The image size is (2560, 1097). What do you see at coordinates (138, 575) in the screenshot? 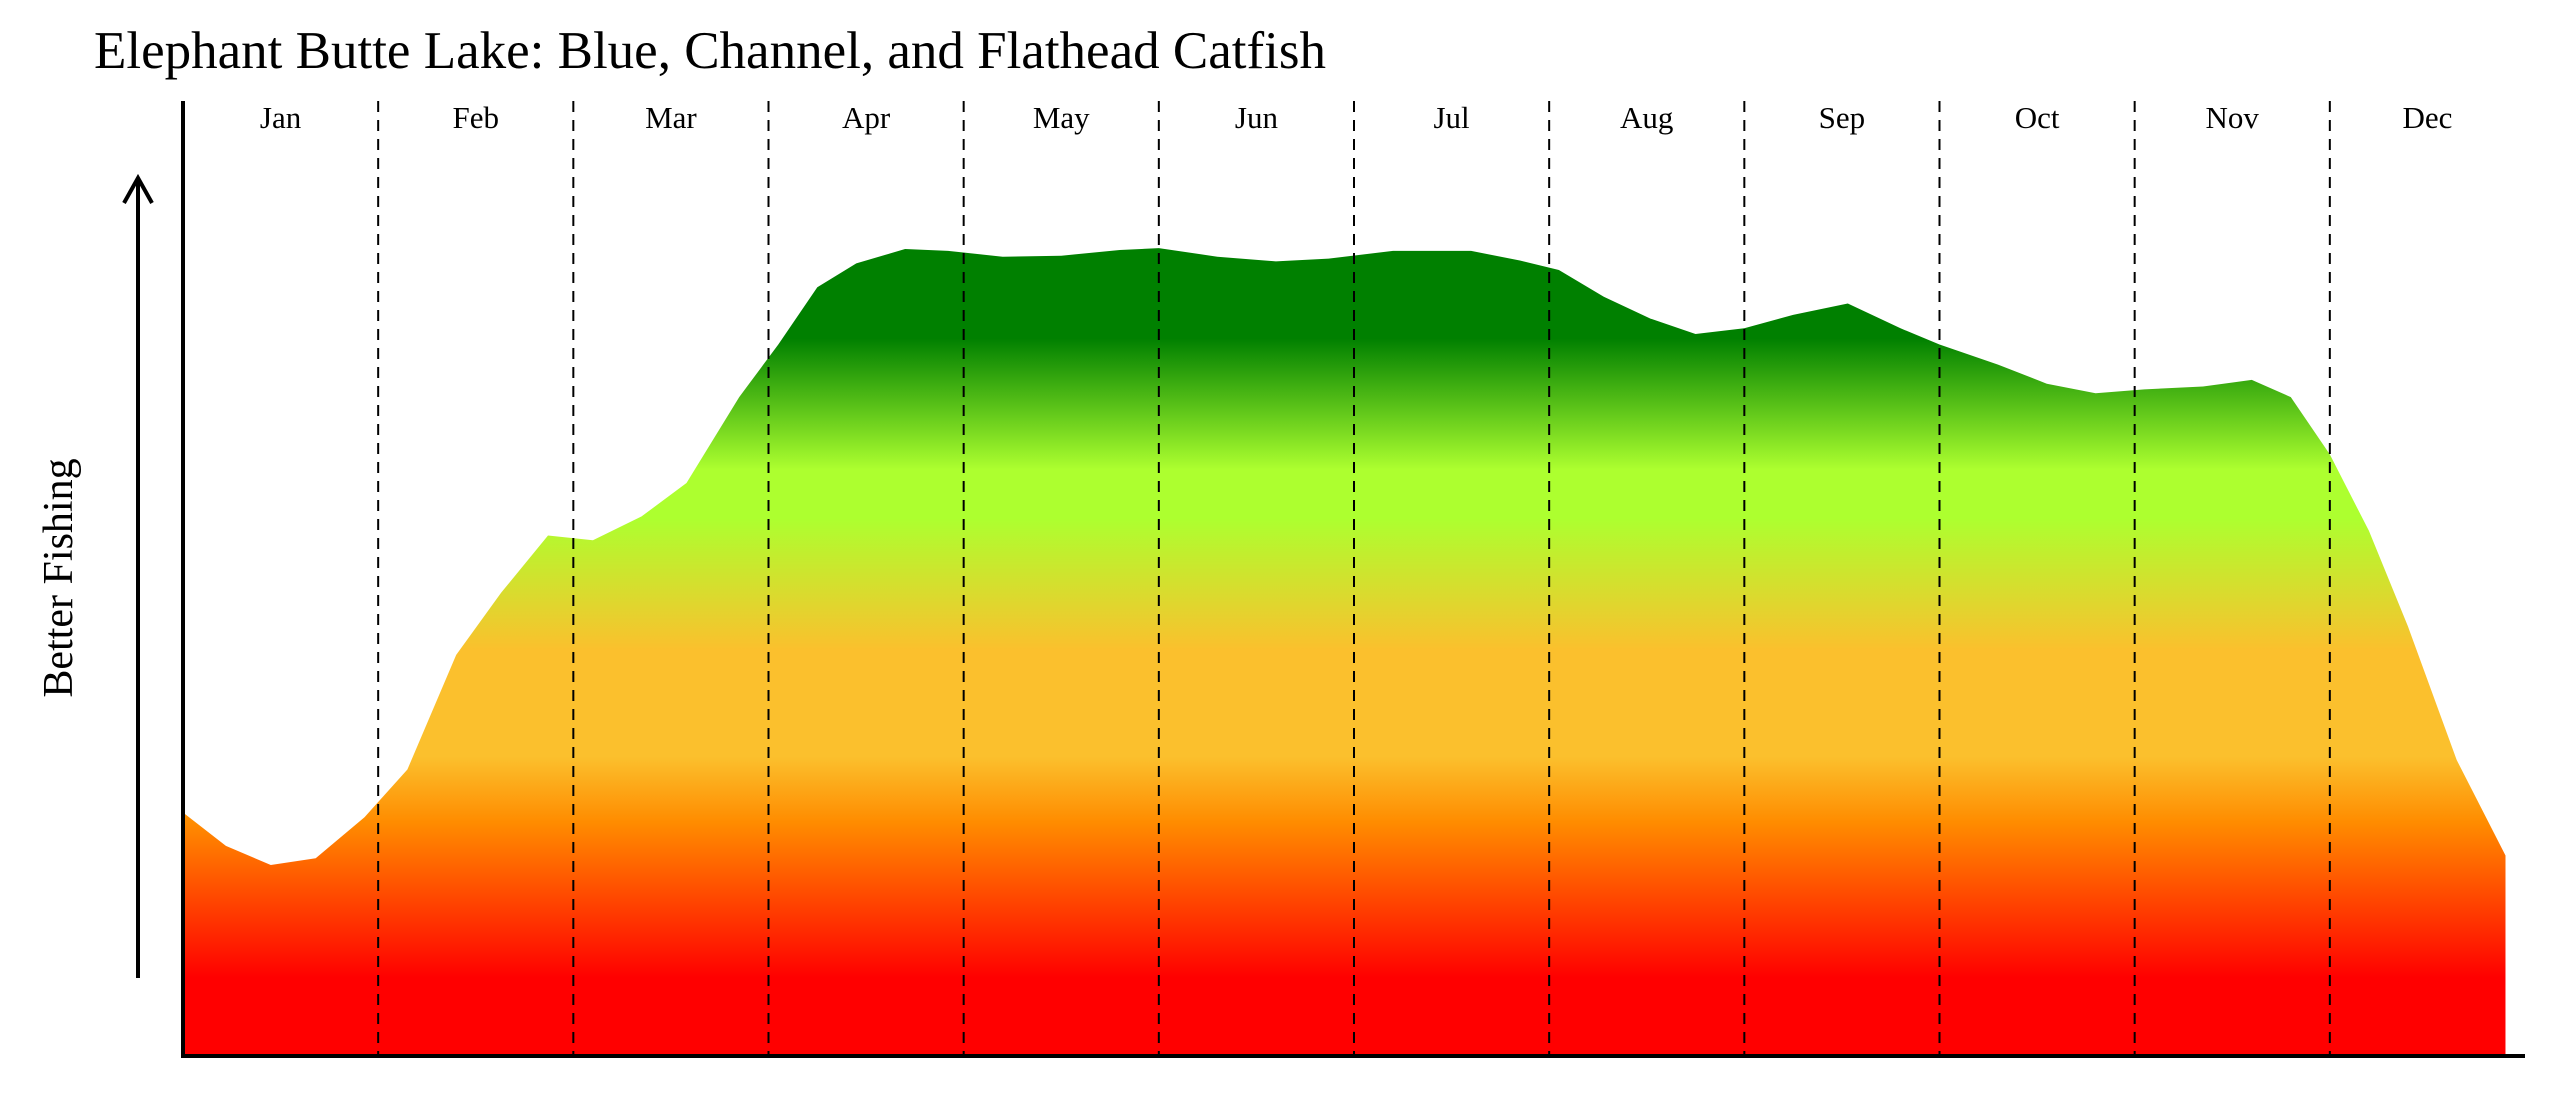
I see `better-fishing-arrow` at bounding box center [138, 575].